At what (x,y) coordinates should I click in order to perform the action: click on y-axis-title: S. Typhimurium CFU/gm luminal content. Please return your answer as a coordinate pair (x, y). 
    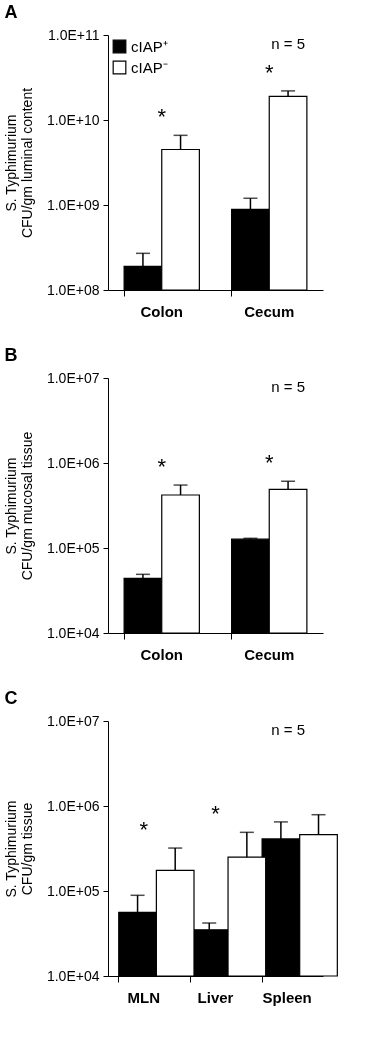
    Looking at the image, I should click on (18, 163).